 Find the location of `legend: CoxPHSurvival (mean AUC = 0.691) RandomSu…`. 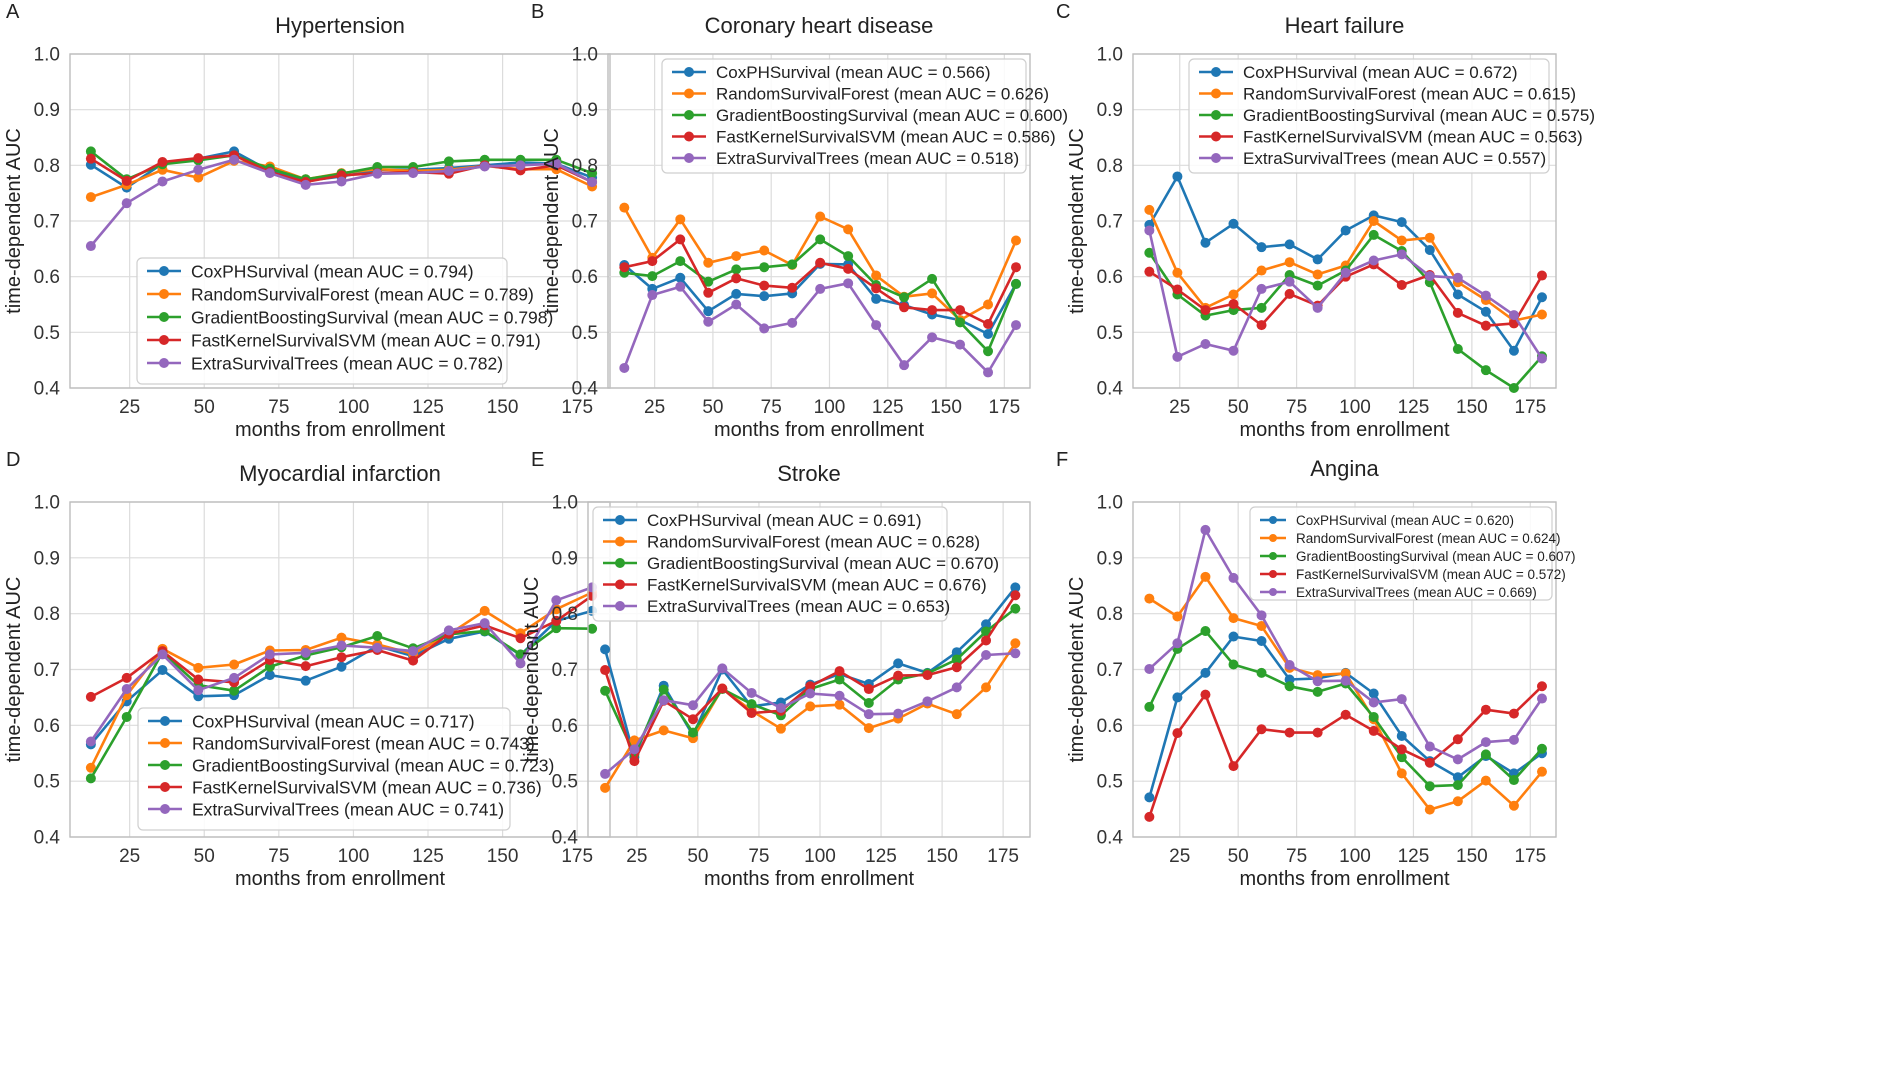

legend: CoxPHSurvival (mean AUC = 0.691) RandomSu… is located at coordinates (795, 564).